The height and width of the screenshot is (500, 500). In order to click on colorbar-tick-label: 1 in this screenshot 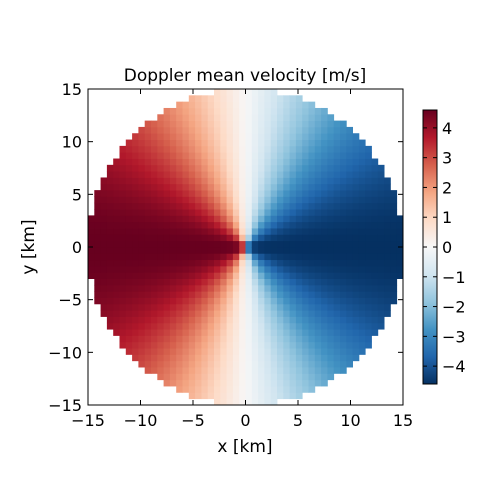, I will do `click(447, 217)`.